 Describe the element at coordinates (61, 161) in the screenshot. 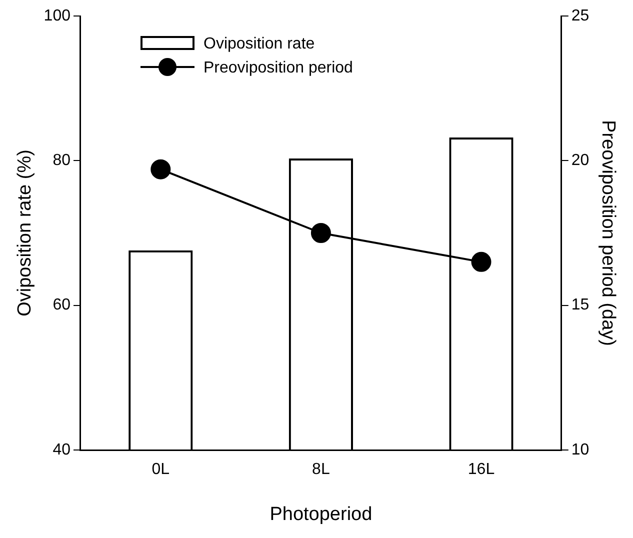

I see `y-tick-label: 80` at that location.